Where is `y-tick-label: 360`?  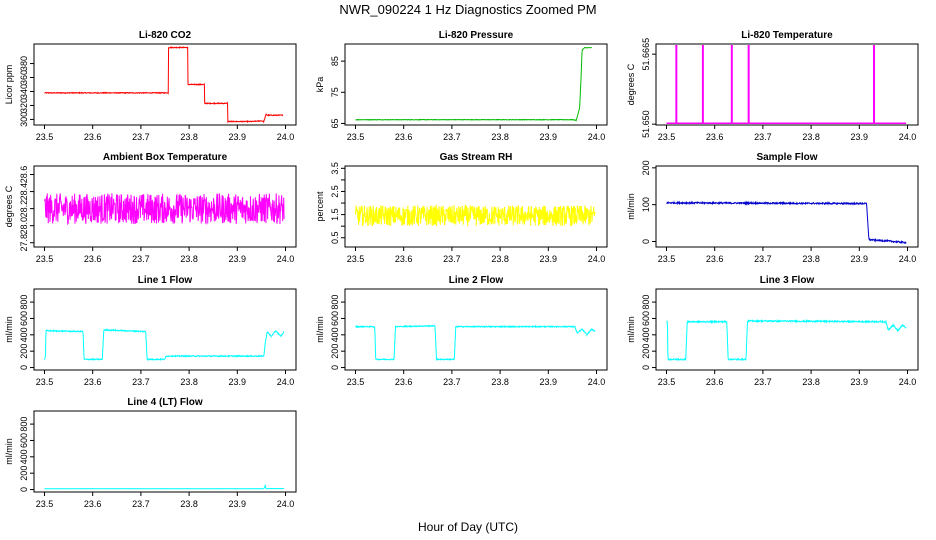 y-tick-label: 360 is located at coordinates (24, 77).